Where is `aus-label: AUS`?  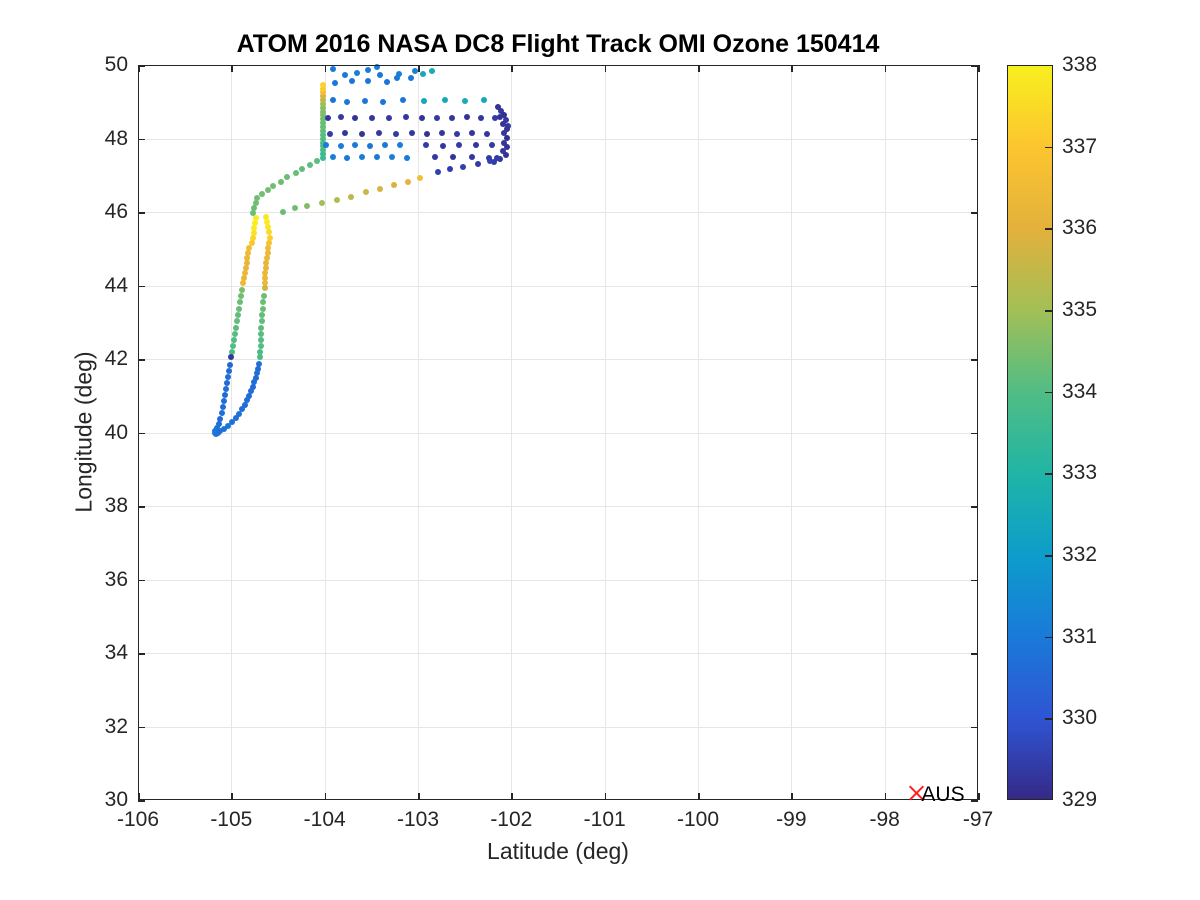 aus-label: AUS is located at coordinates (943, 795).